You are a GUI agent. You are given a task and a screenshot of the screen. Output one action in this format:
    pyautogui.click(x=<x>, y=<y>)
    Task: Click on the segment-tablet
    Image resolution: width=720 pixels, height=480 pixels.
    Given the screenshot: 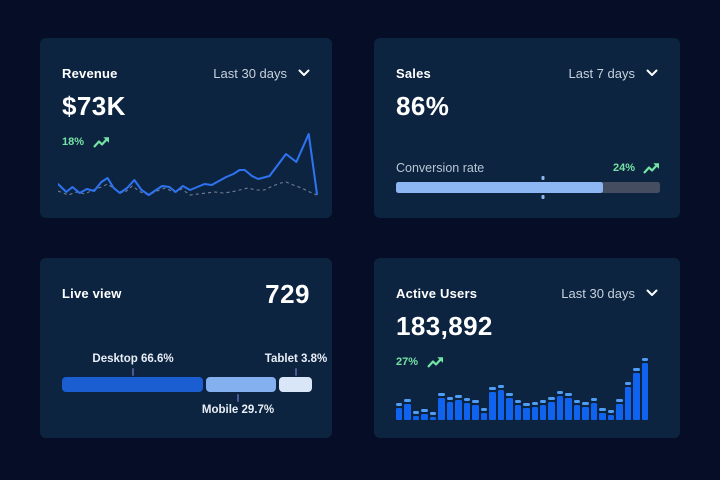 What is the action you would take?
    pyautogui.click(x=295, y=384)
    